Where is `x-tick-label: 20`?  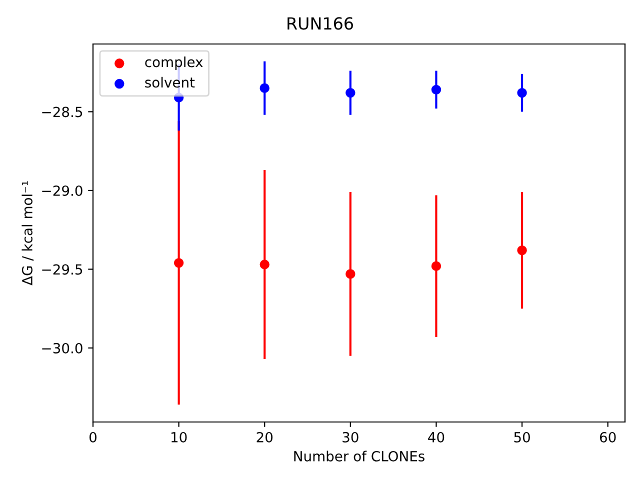 x-tick-label: 20 is located at coordinates (264, 437).